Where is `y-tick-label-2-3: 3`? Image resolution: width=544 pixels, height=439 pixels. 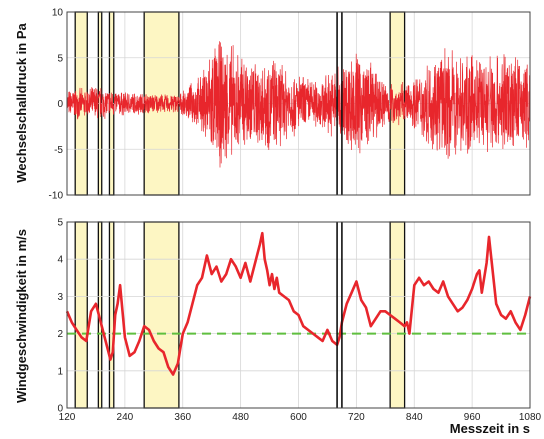
y-tick-label-2-3: 3 is located at coordinates (60, 297).